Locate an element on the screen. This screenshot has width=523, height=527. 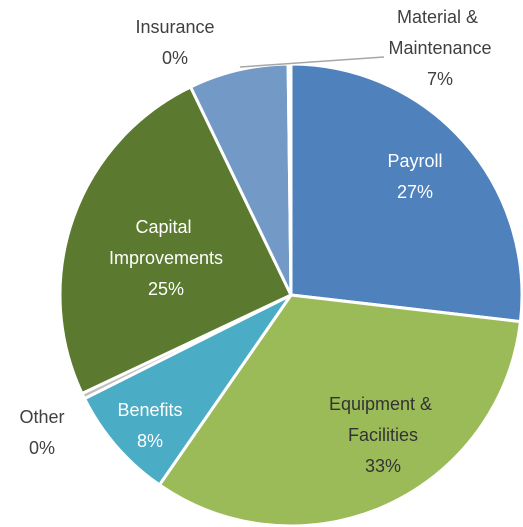
value-label: 33% is located at coordinates (383, 466).